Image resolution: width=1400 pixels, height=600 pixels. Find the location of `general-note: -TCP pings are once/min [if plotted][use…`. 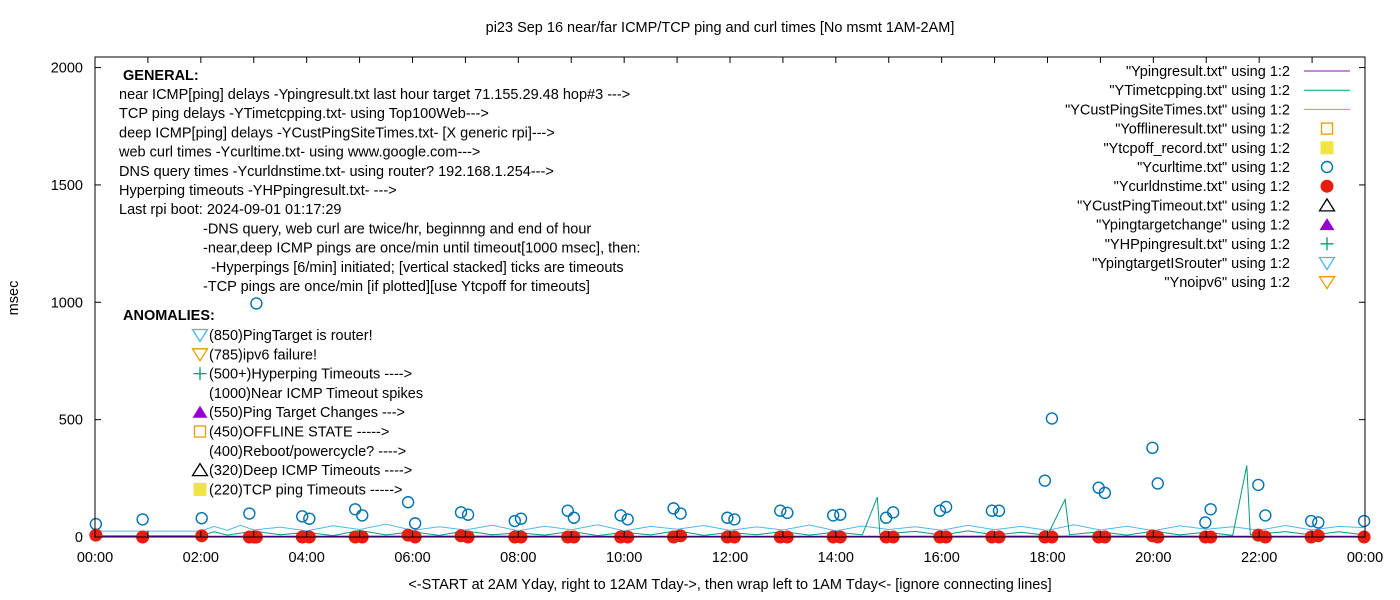

general-note: -TCP pings are once/min [if plotted][use… is located at coordinates (396, 287).